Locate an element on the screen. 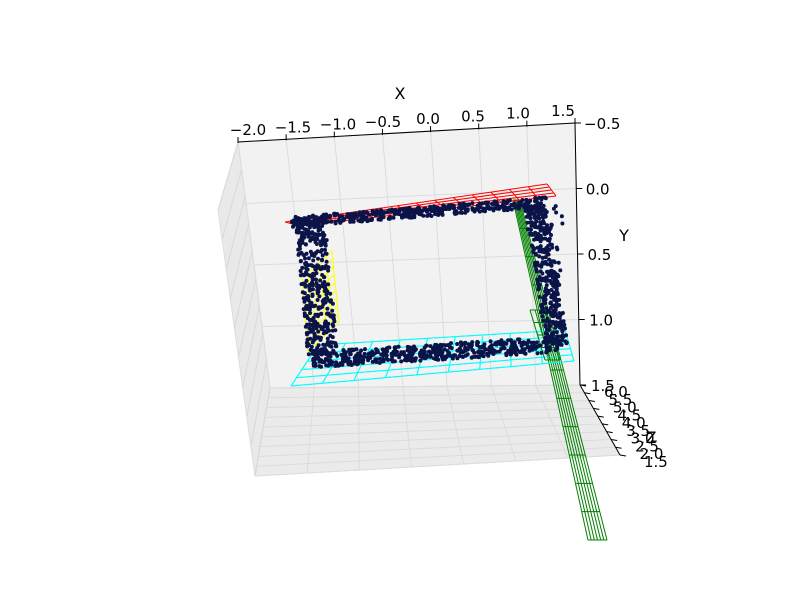 The image size is (800, 600). wire-line is located at coordinates (419, 205).